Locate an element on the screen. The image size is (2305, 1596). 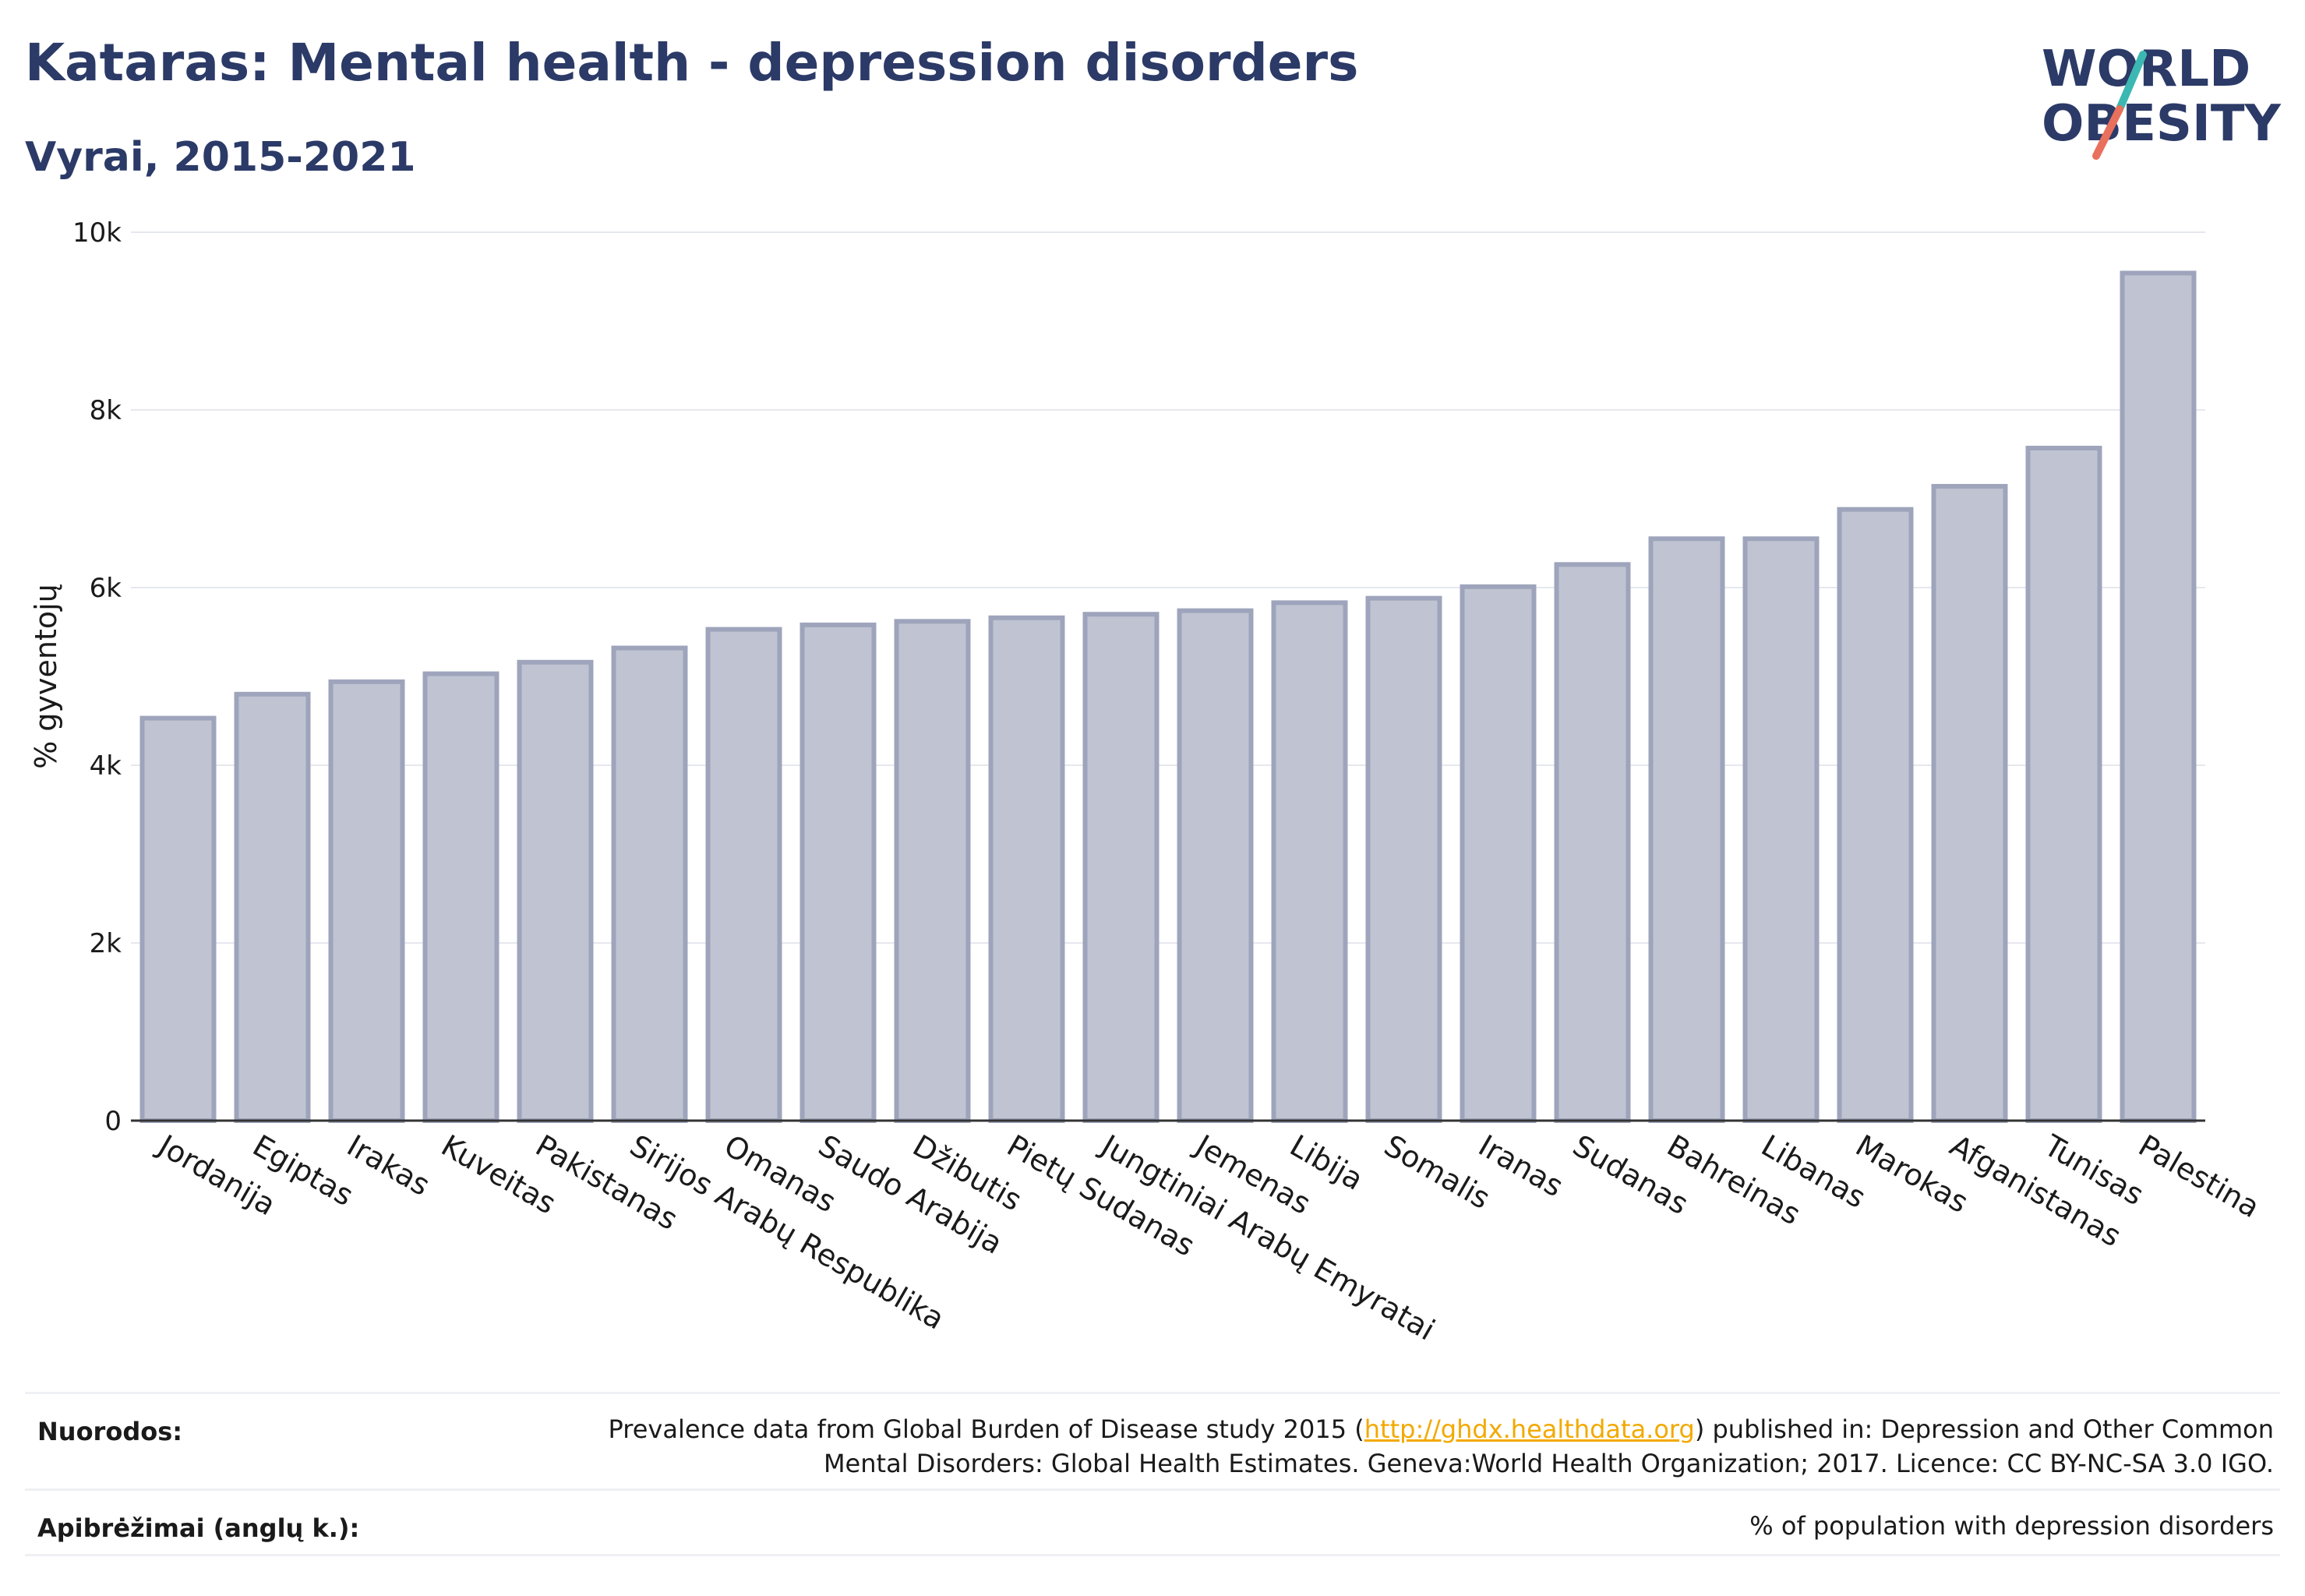
definitions-label: Apibrėžimai (anglų k.): is located at coordinates (198, 1528).